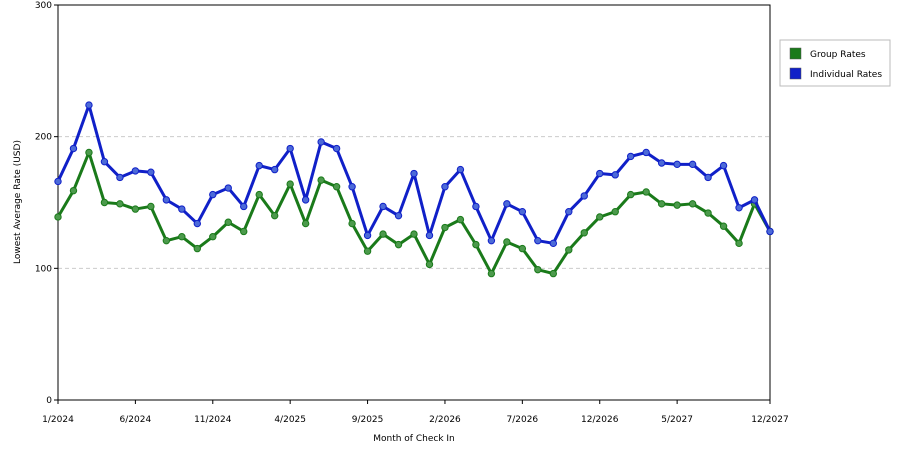  What do you see at coordinates (58, 420) in the screenshot?
I see `x-tick-label: 1/2024` at bounding box center [58, 420].